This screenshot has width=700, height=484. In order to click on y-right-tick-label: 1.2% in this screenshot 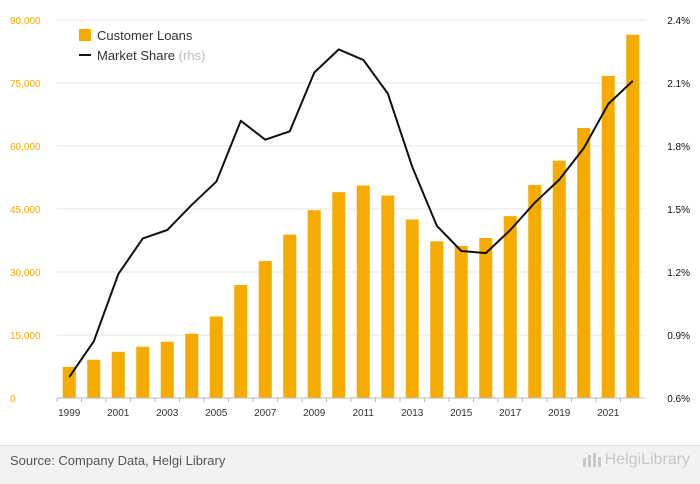, I will do `click(678, 273)`.